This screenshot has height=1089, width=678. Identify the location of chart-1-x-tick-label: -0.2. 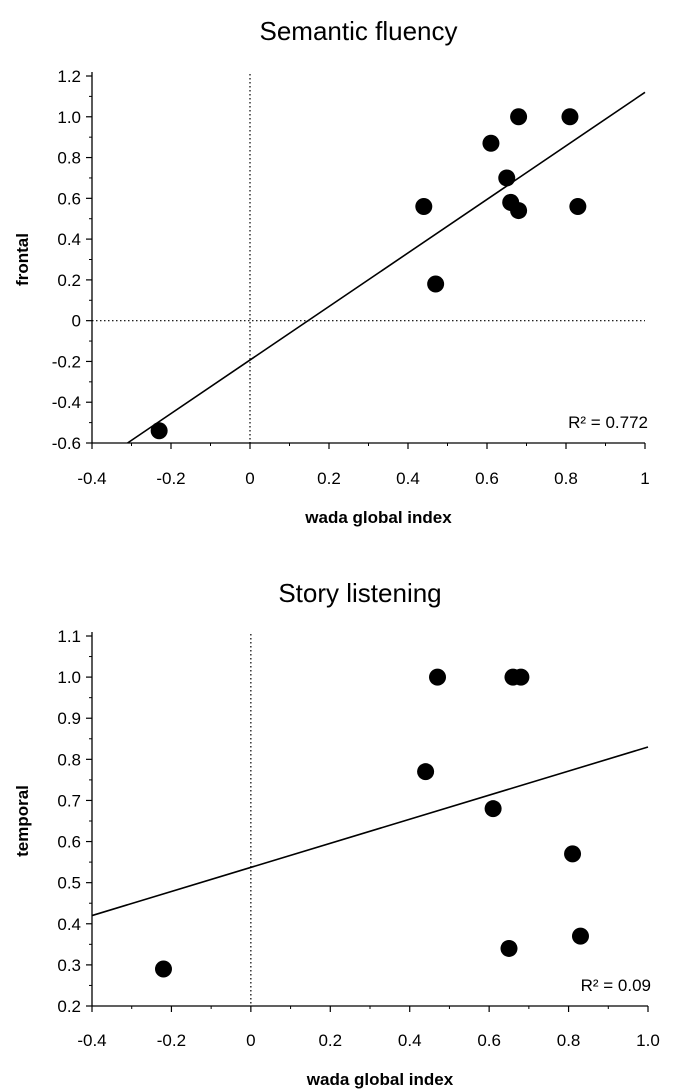
(170, 478).